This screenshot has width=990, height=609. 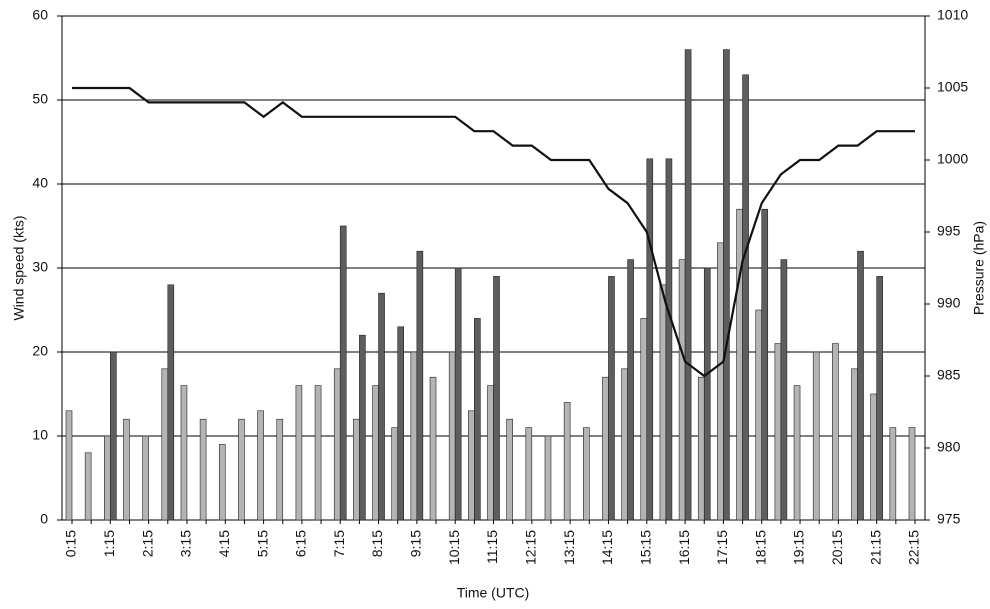 I want to click on x-tick-label: 0:15, so click(x=71, y=543).